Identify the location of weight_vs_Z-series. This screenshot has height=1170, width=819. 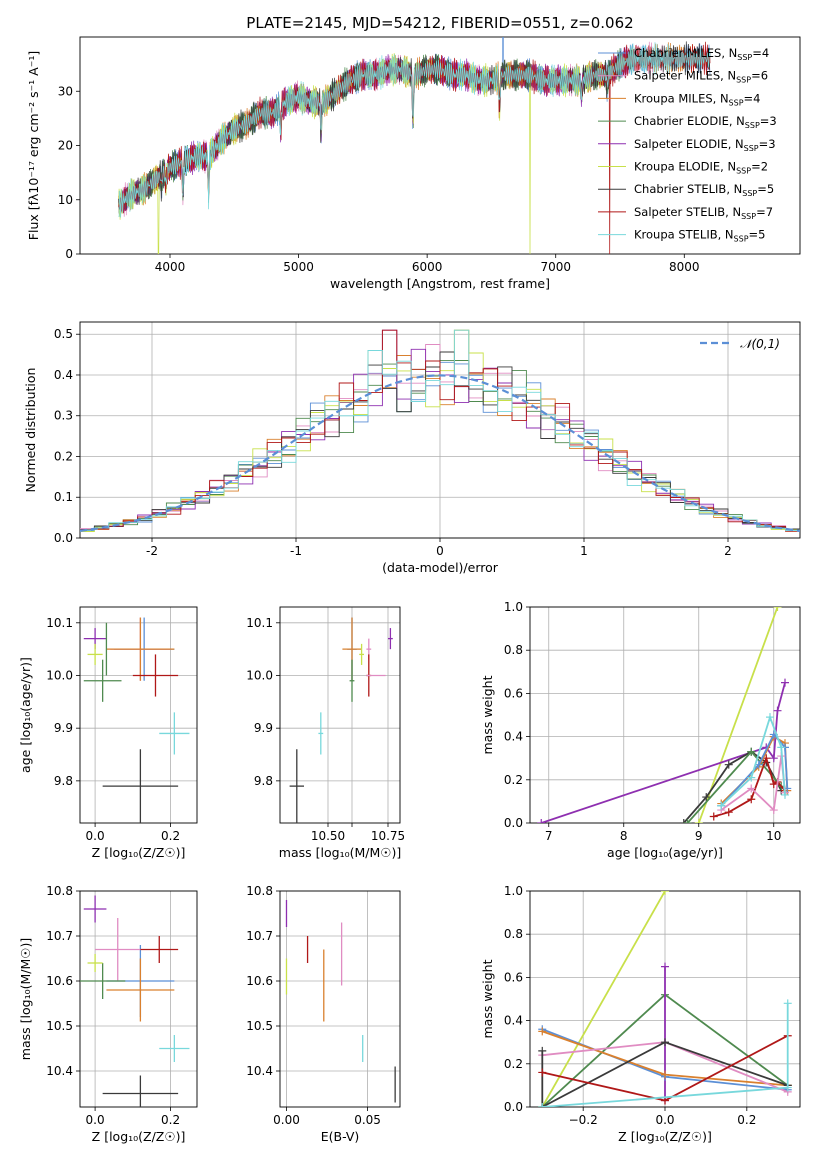
(665, 999).